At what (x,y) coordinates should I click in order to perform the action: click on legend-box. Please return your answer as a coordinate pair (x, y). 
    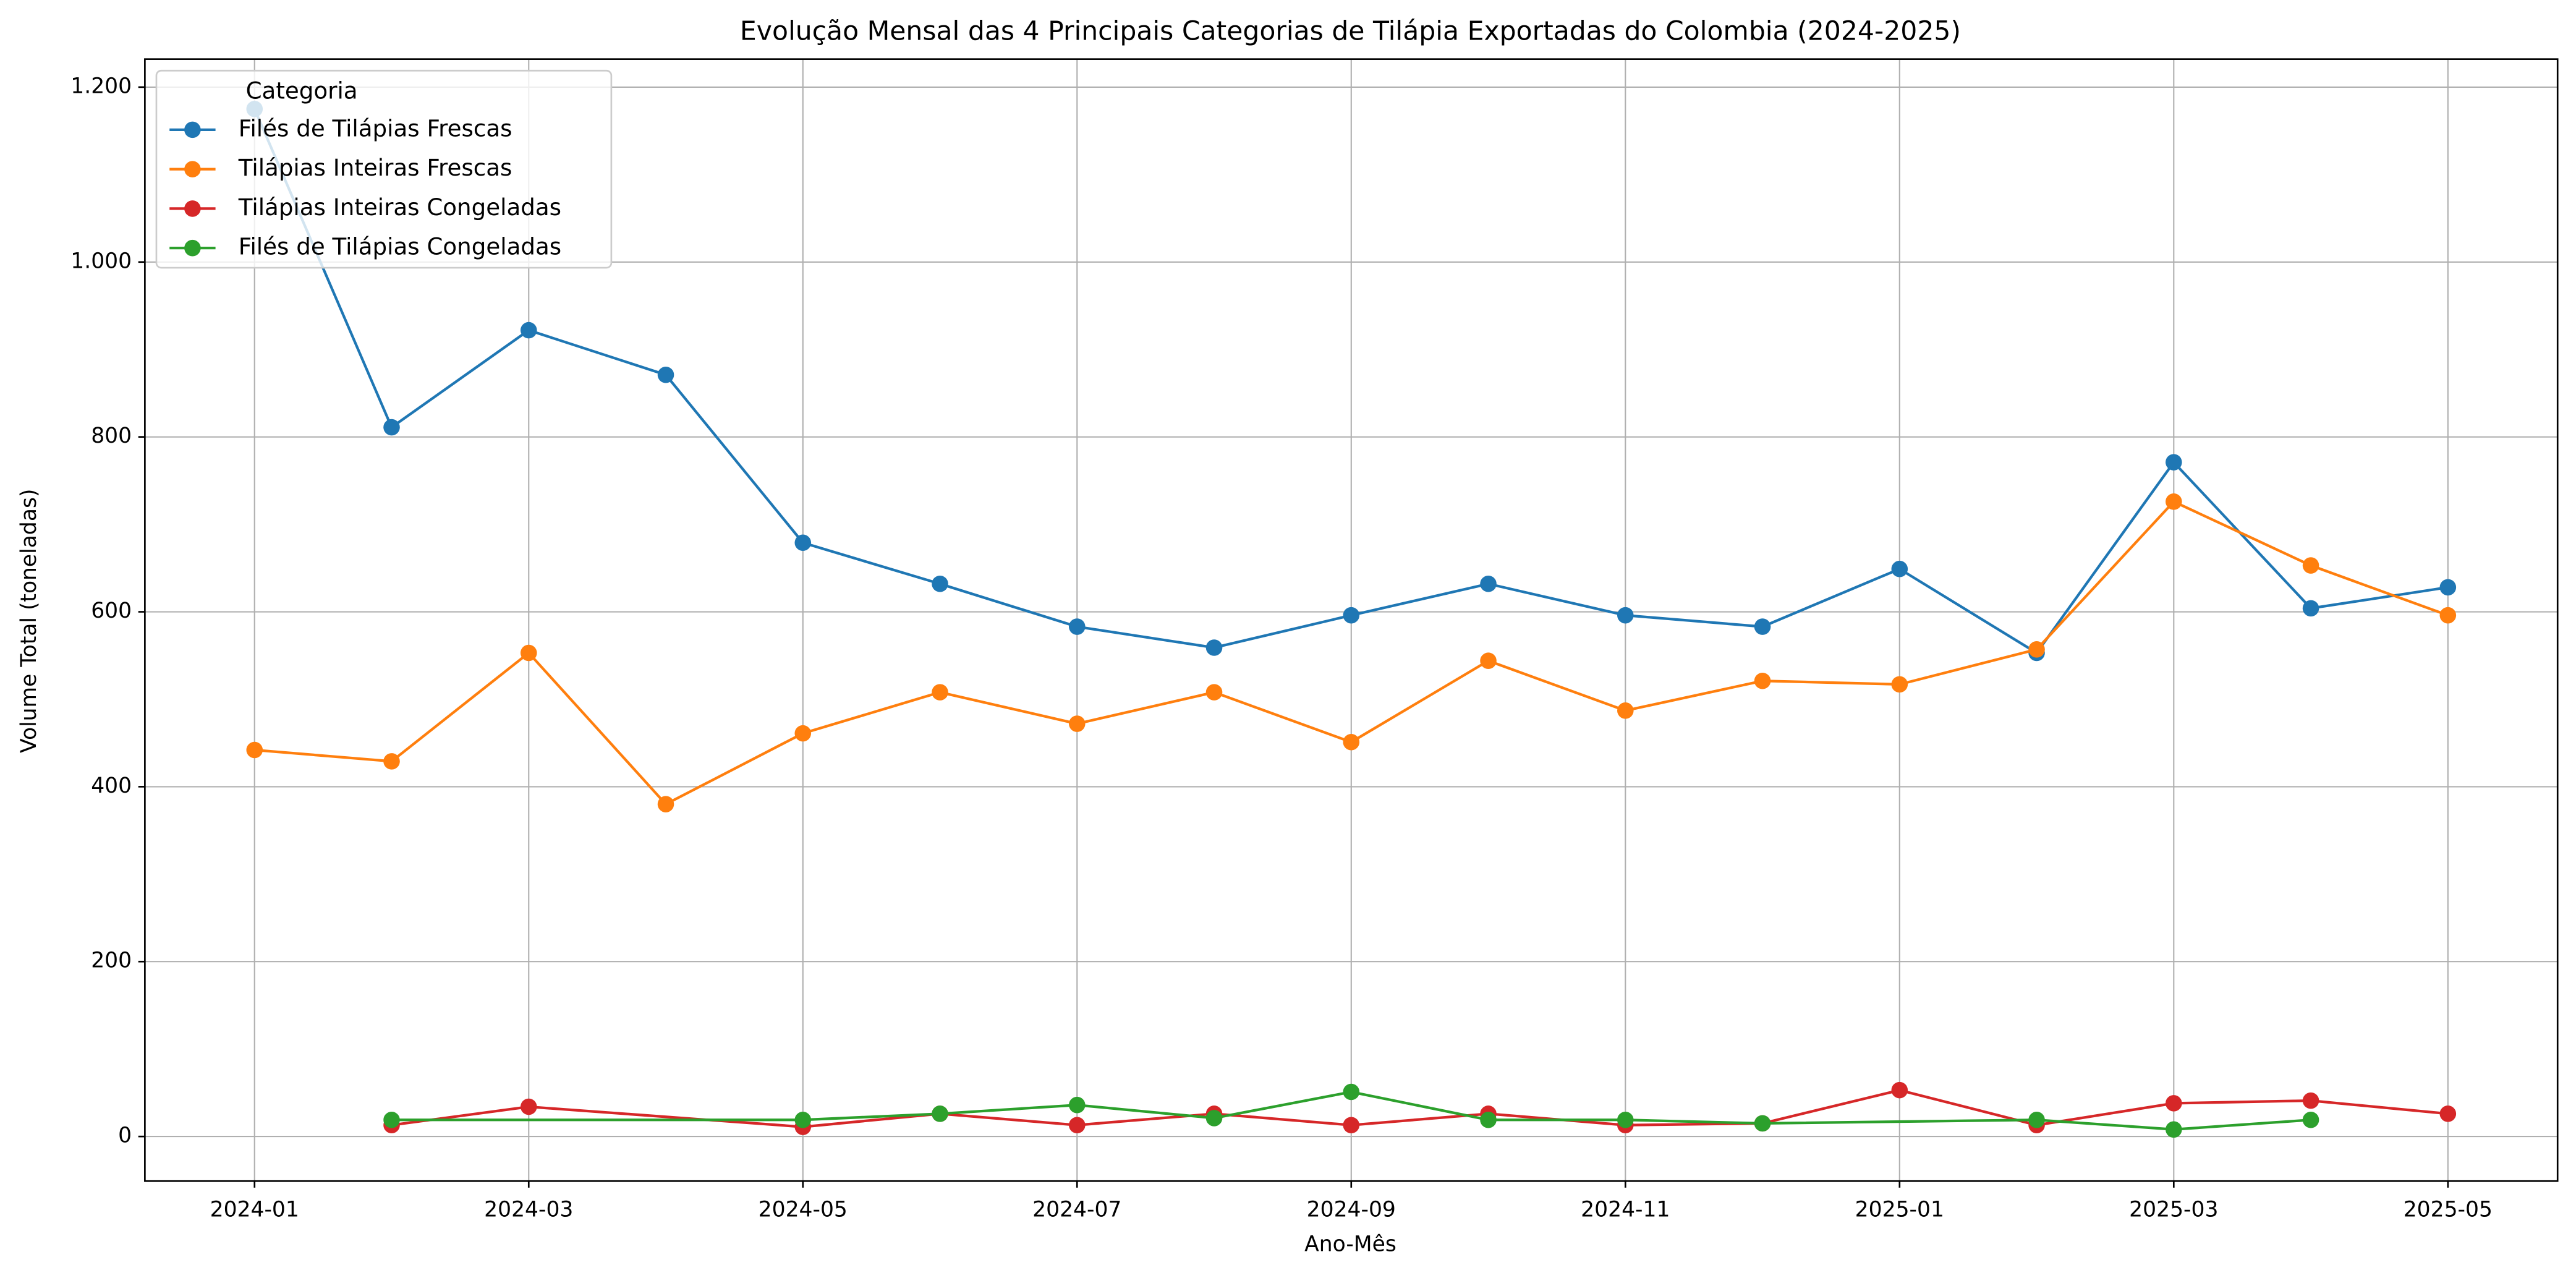
    Looking at the image, I should click on (384, 169).